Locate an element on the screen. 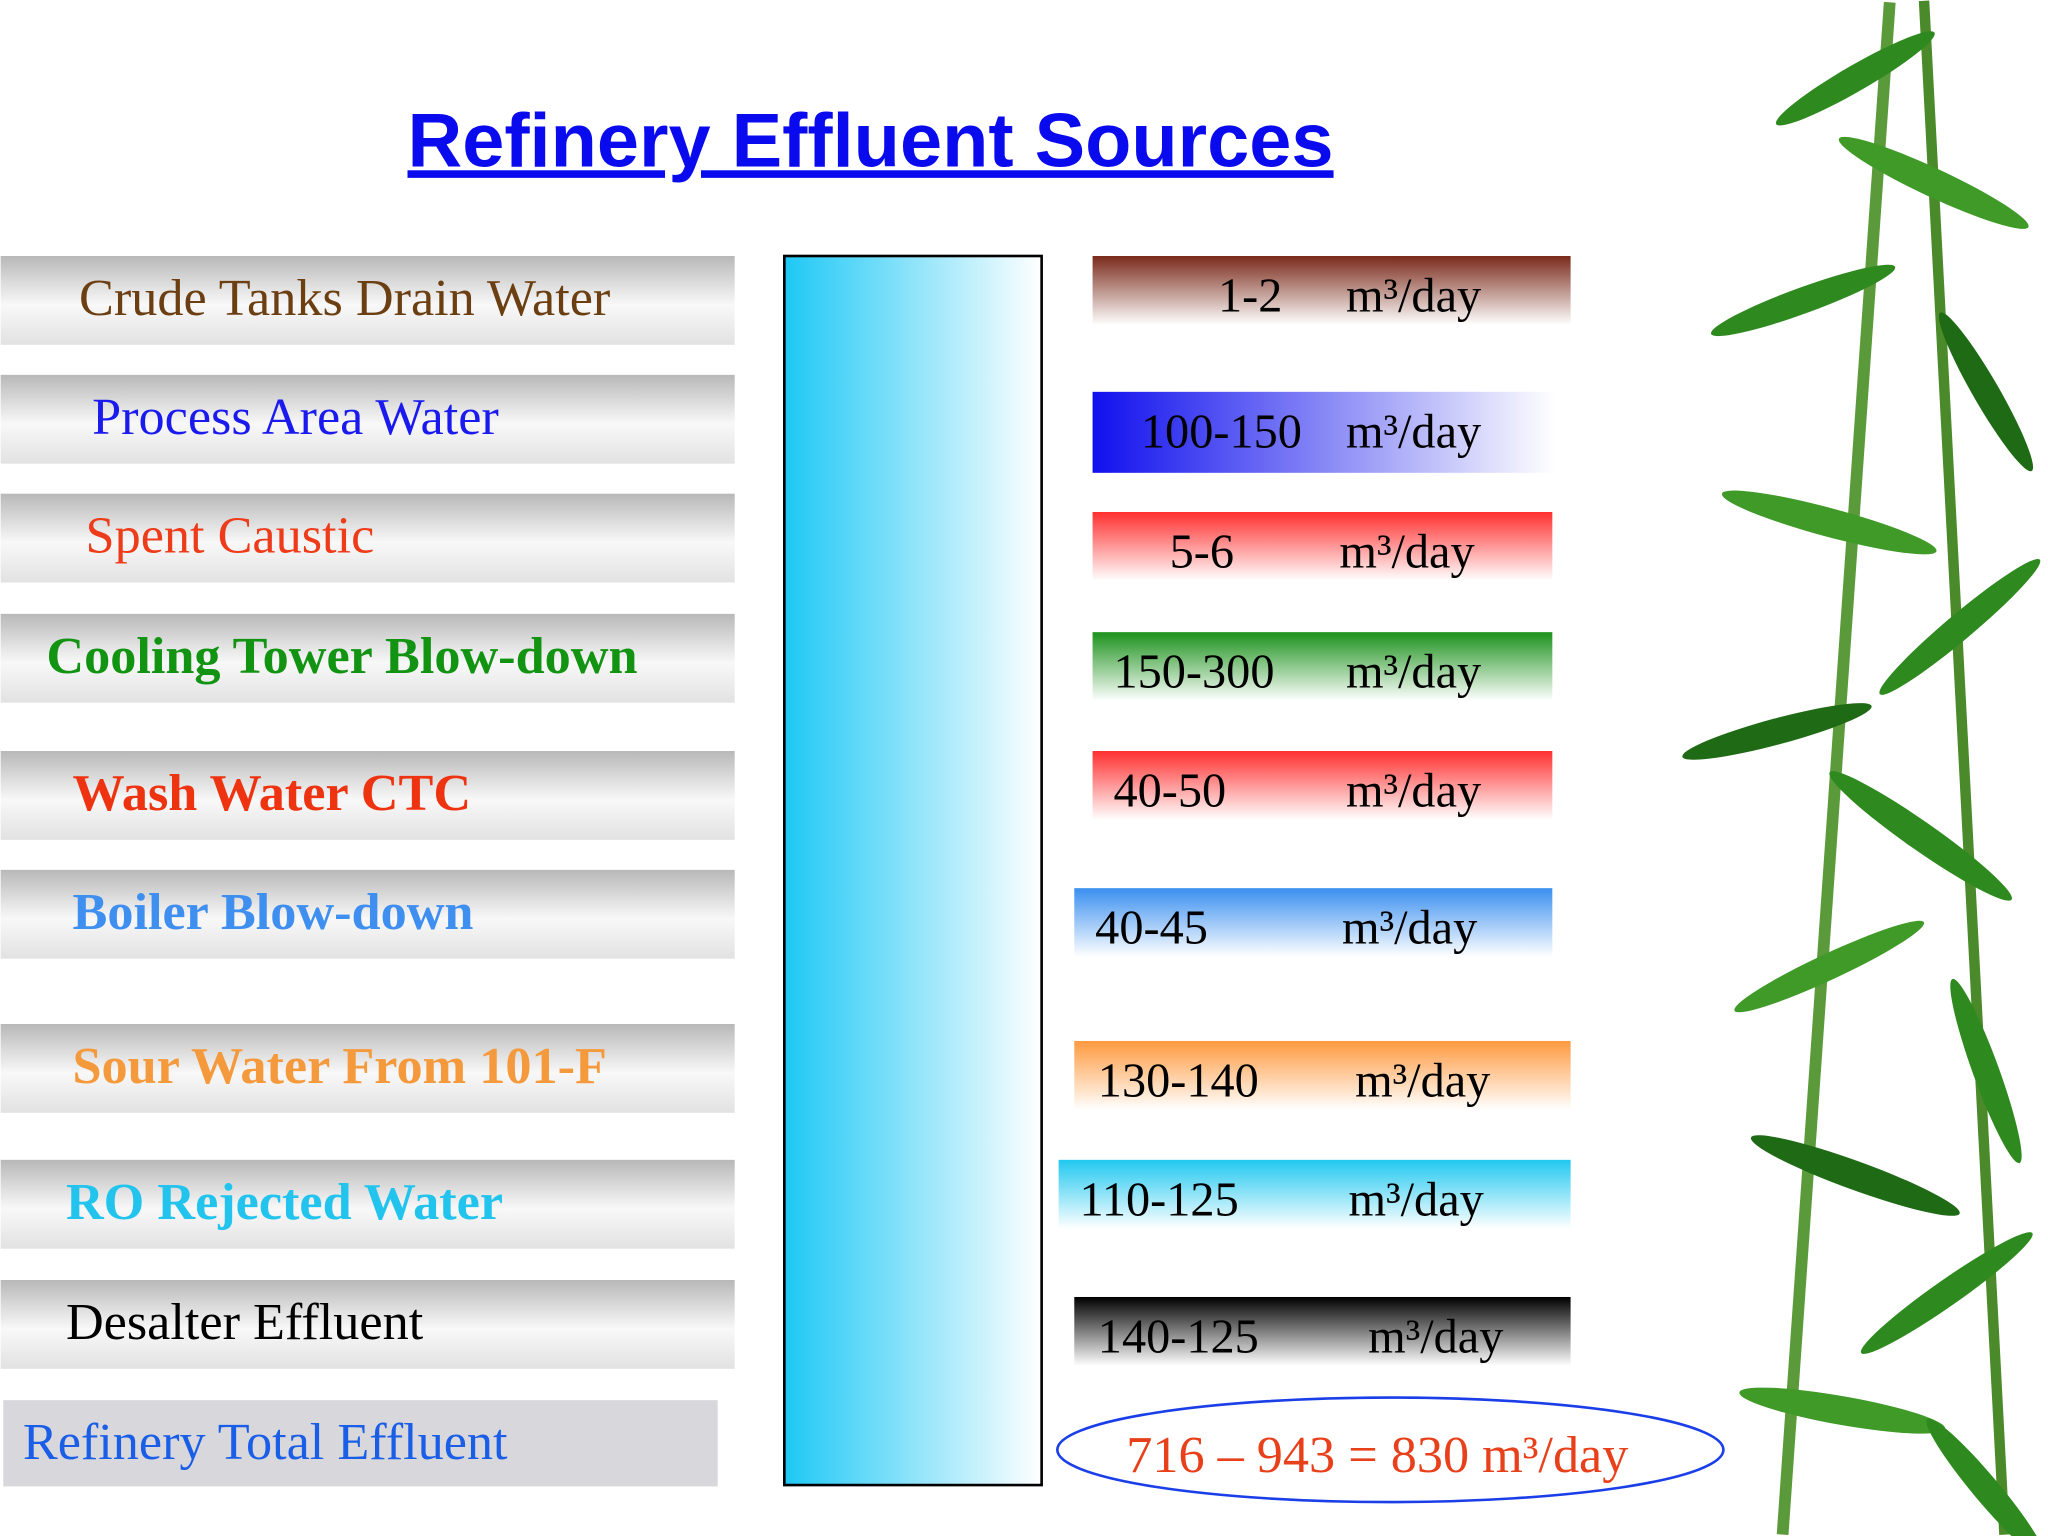 The width and height of the screenshot is (2048, 1536). slide-title: Refinery Effluent Sources is located at coordinates (870, 140).